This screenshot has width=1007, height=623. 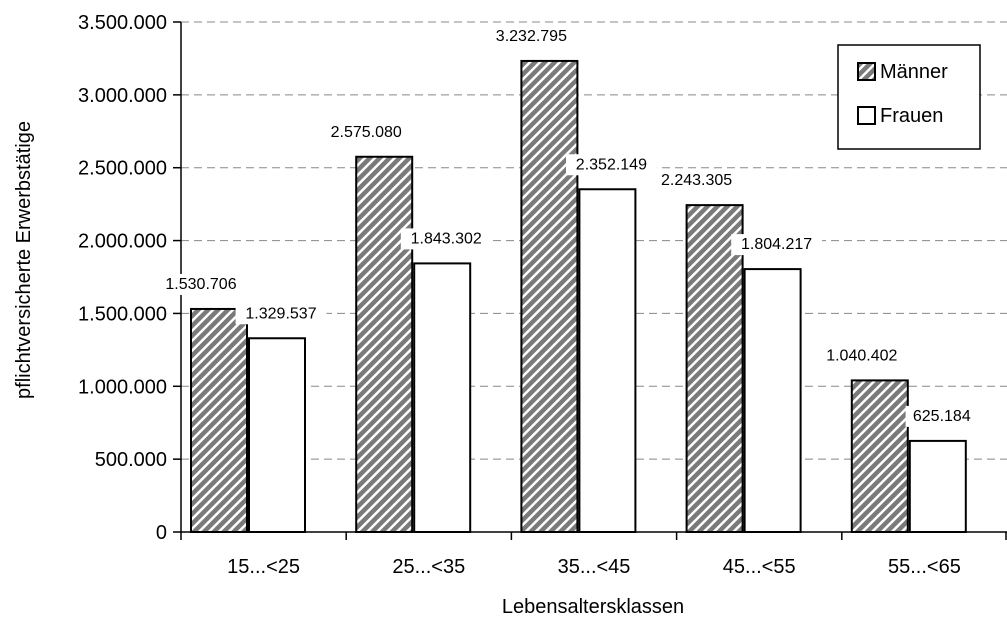 What do you see at coordinates (911, 116) in the screenshot?
I see `legend-label-frauen: Frauen` at bounding box center [911, 116].